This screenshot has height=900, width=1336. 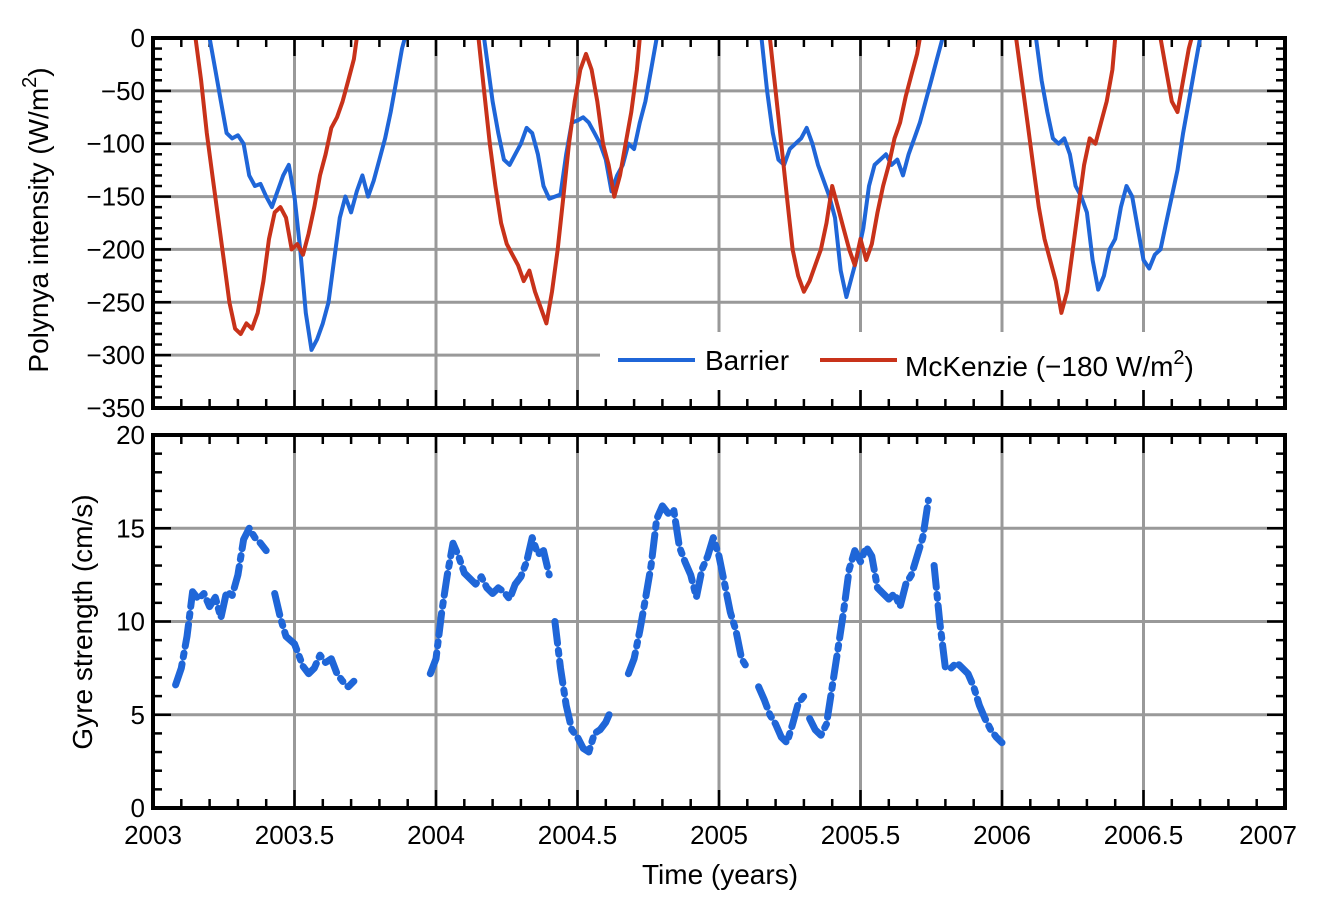 I want to click on polynya-ytick-label: −50, so click(x=123, y=91).